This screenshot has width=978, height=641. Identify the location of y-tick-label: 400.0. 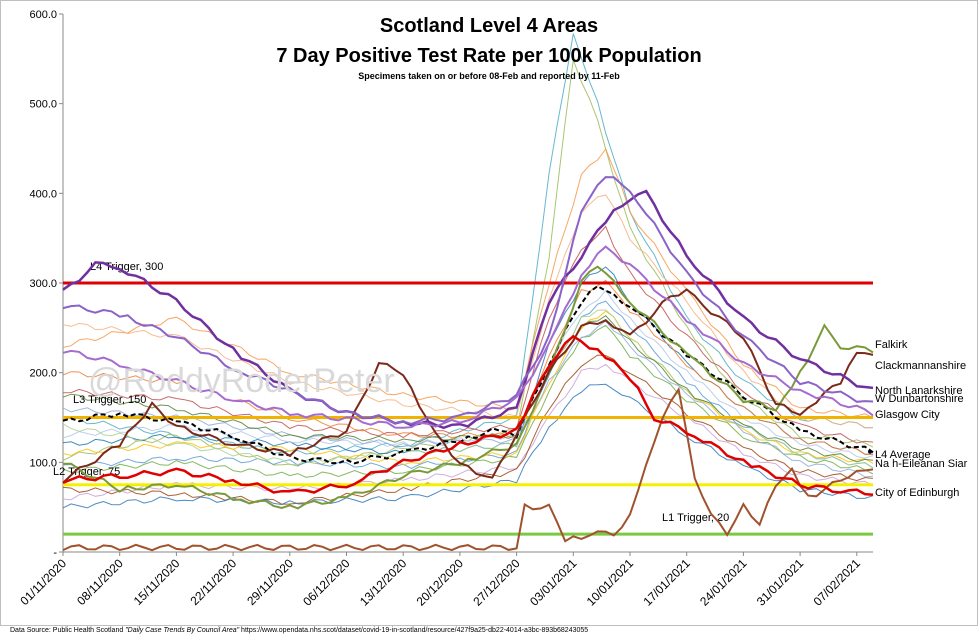
(43, 194).